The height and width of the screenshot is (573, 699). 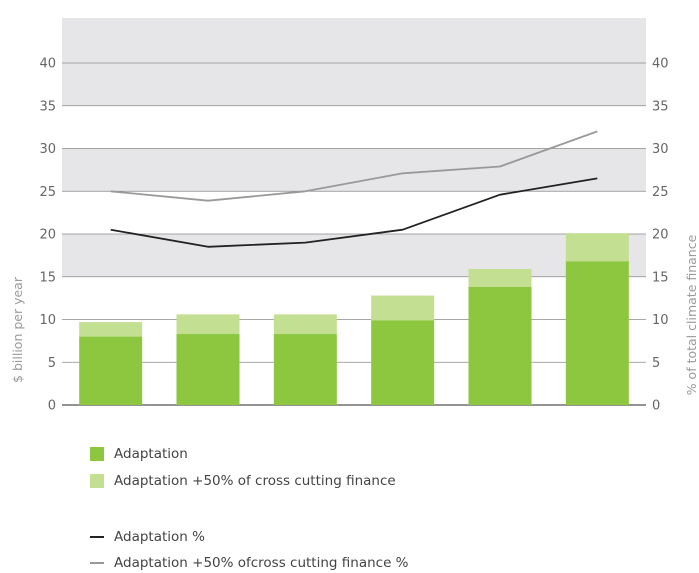 What do you see at coordinates (47, 192) in the screenshot?
I see `y-tick-label: 25` at bounding box center [47, 192].